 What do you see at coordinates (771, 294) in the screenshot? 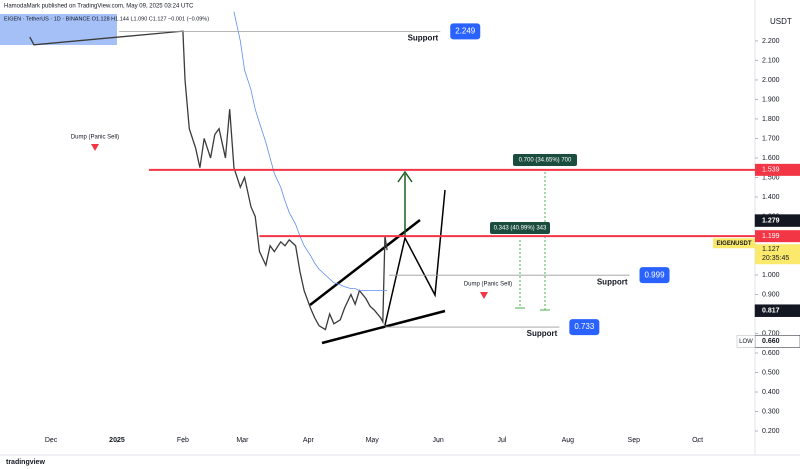
I see `y-tick-label: 0.900` at bounding box center [771, 294].